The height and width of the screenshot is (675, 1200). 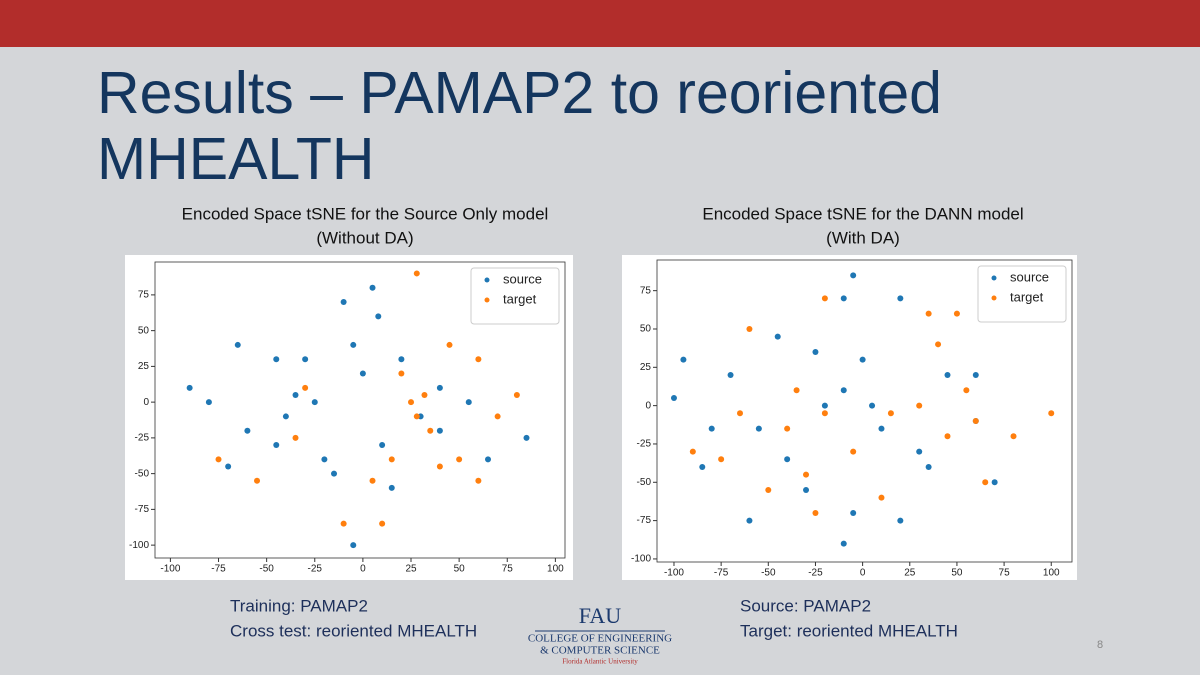 What do you see at coordinates (646, 290) in the screenshot?
I see `y-tick-label: 75` at bounding box center [646, 290].